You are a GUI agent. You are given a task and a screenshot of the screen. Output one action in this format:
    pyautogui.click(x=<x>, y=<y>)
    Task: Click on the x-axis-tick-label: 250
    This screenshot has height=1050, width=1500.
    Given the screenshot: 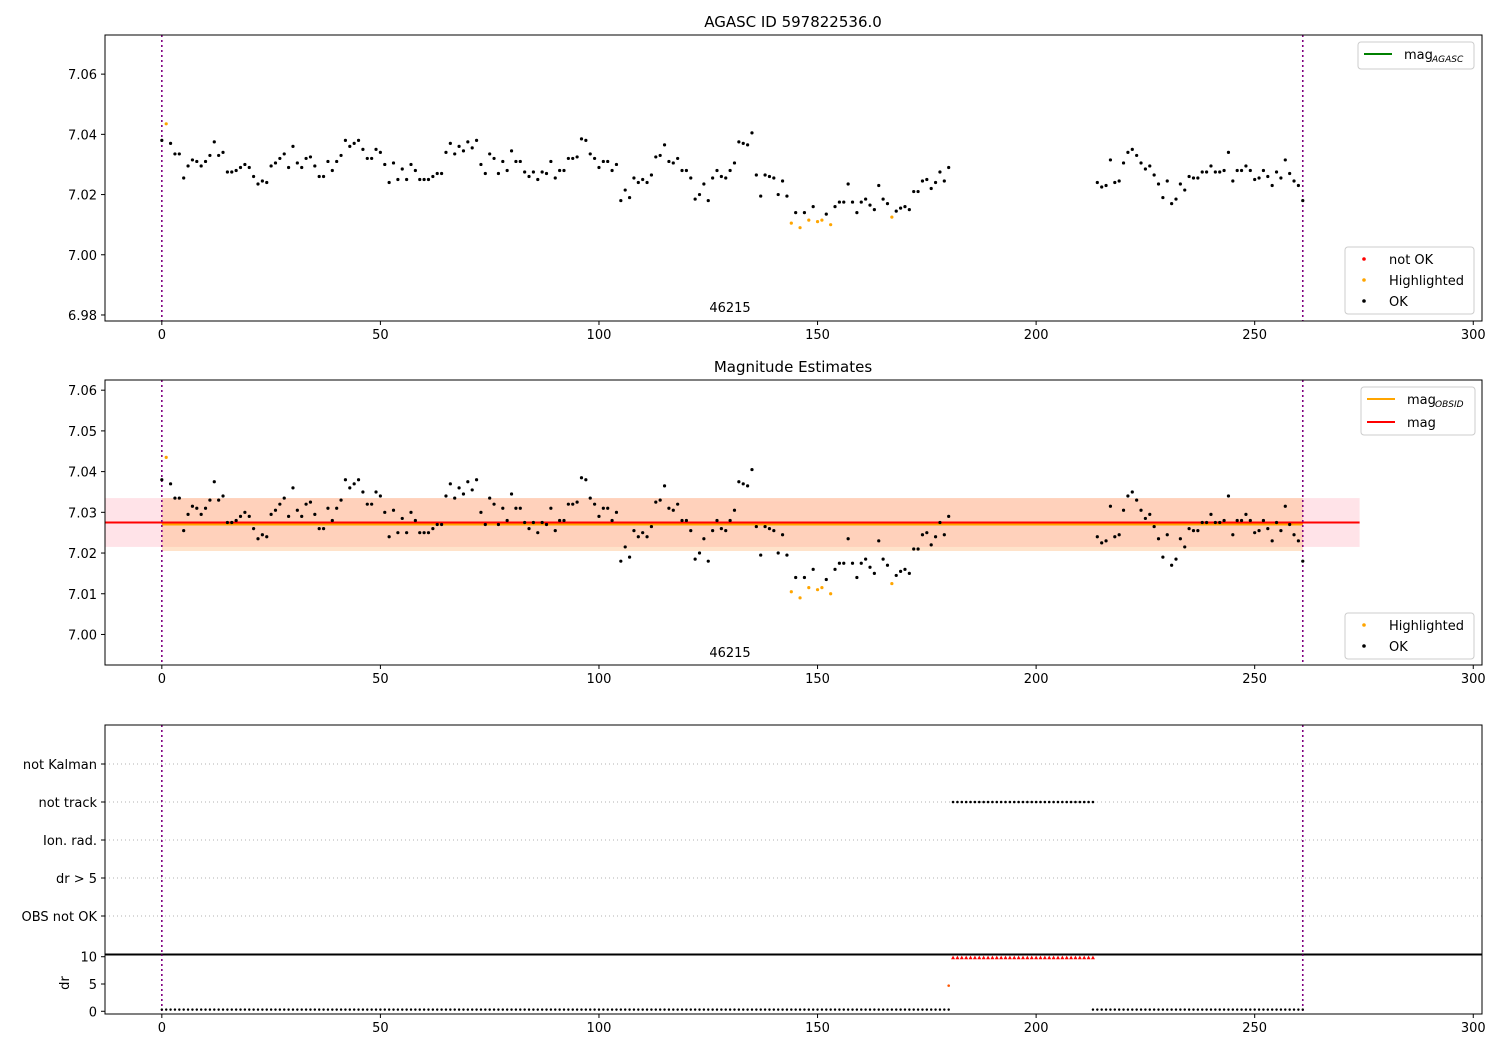 What is the action you would take?
    pyautogui.click(x=1254, y=679)
    